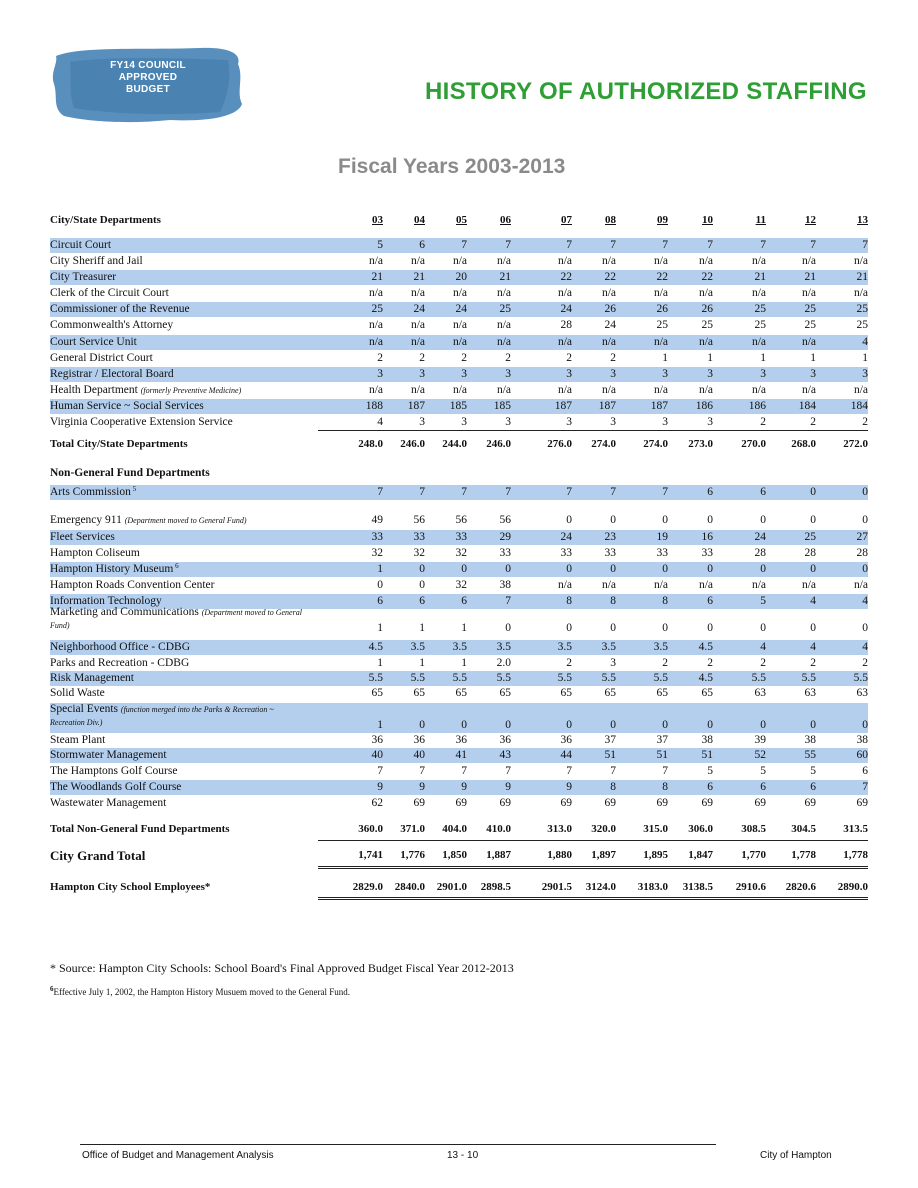 This screenshot has height=1188, width=918. What do you see at coordinates (707, 309) in the screenshot?
I see `cell-10: 26` at bounding box center [707, 309].